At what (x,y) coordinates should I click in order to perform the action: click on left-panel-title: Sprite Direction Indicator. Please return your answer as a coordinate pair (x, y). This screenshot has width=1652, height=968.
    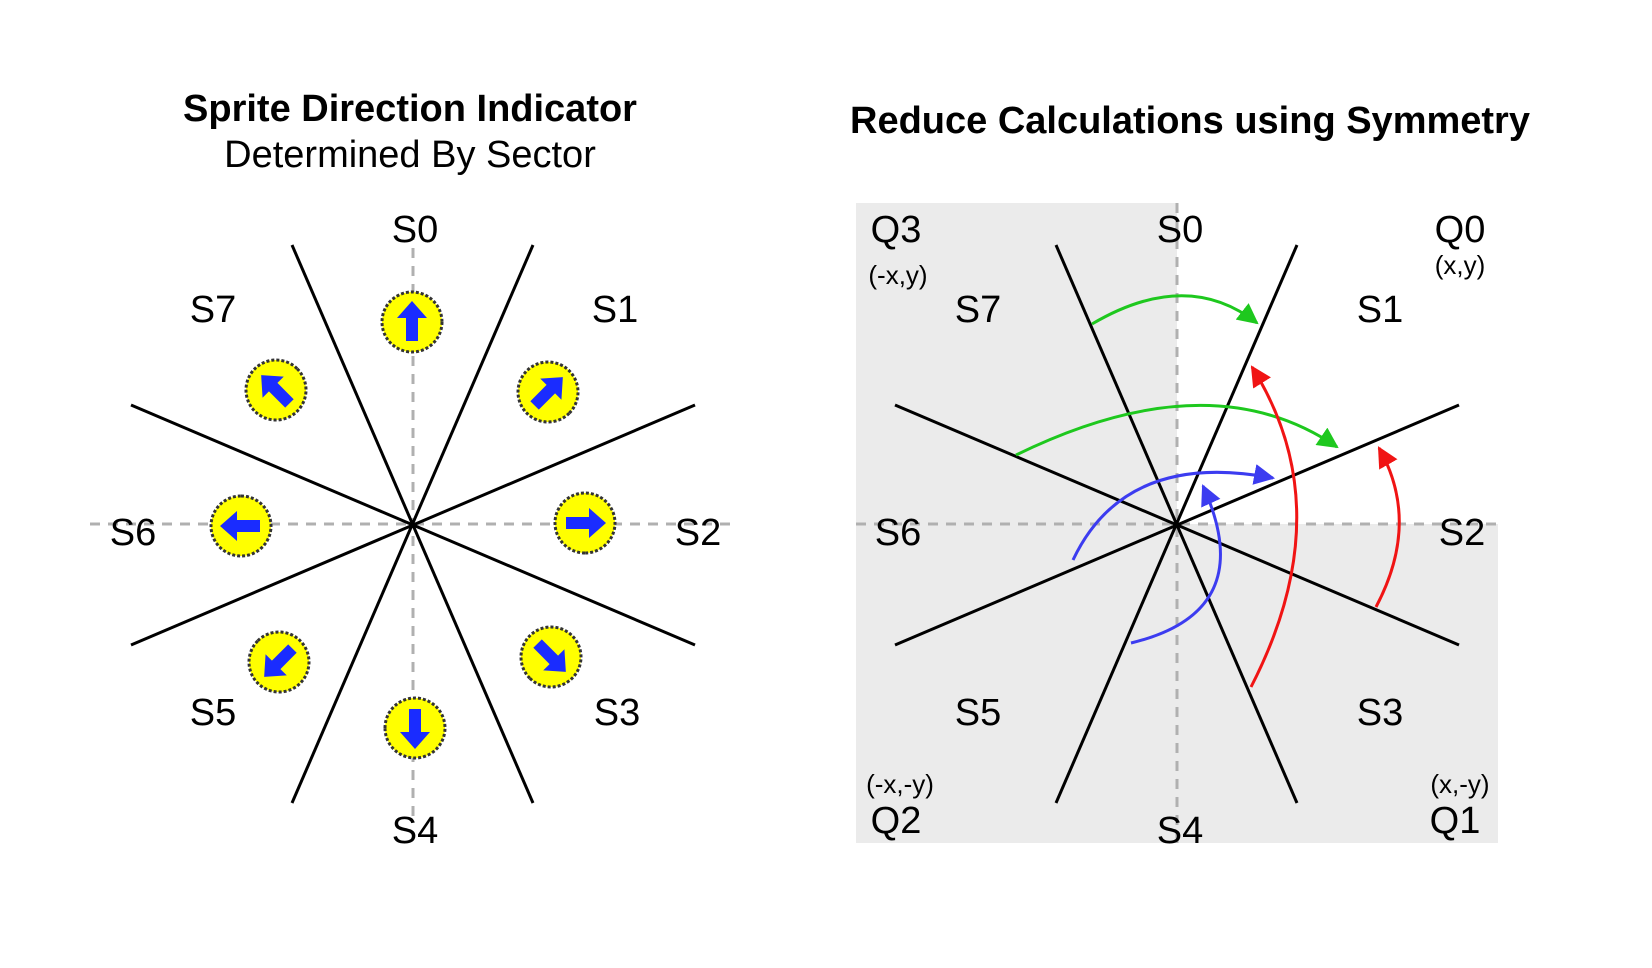
    Looking at the image, I should click on (410, 109).